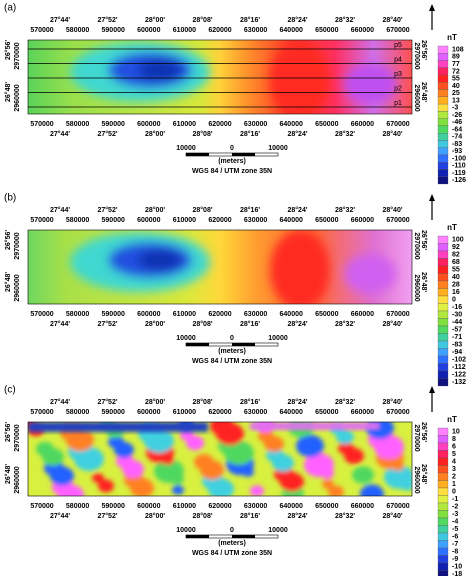 This screenshot has height=576, width=474. Describe the element at coordinates (454, 300) in the screenshot. I see `legend-label: 0` at that location.